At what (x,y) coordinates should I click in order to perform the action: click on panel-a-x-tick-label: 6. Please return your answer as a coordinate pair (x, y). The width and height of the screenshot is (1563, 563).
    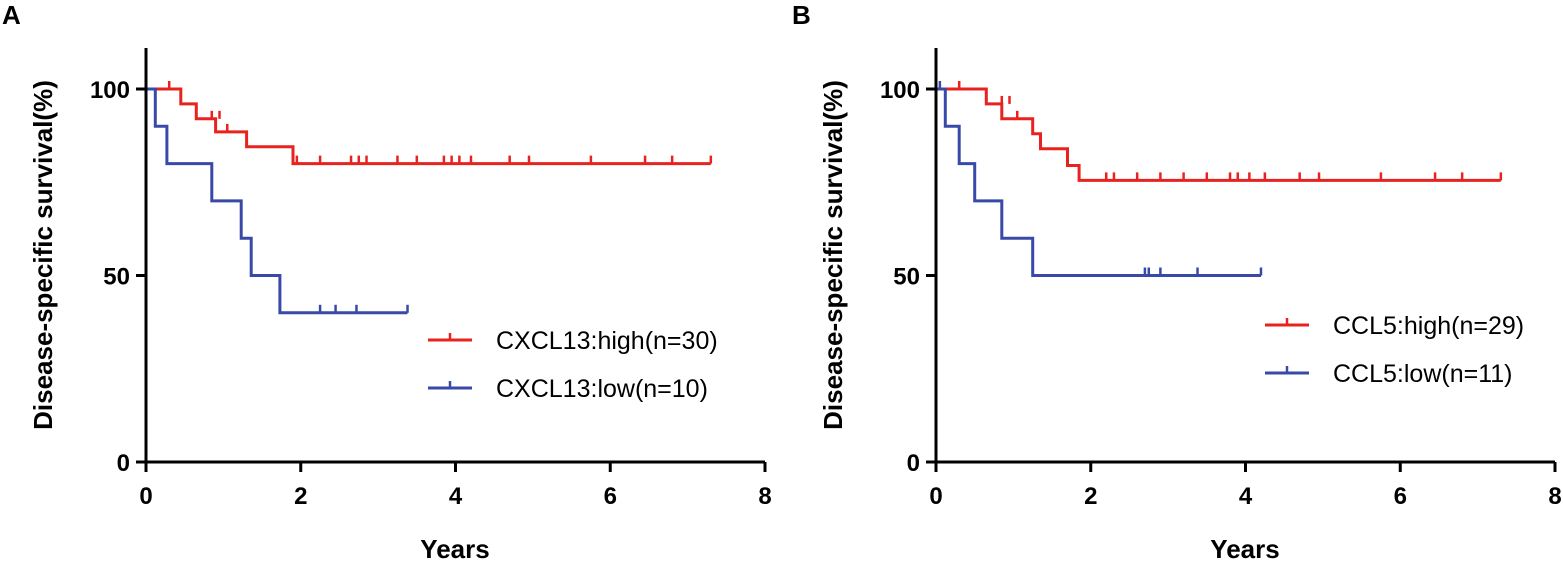
    Looking at the image, I should click on (610, 496).